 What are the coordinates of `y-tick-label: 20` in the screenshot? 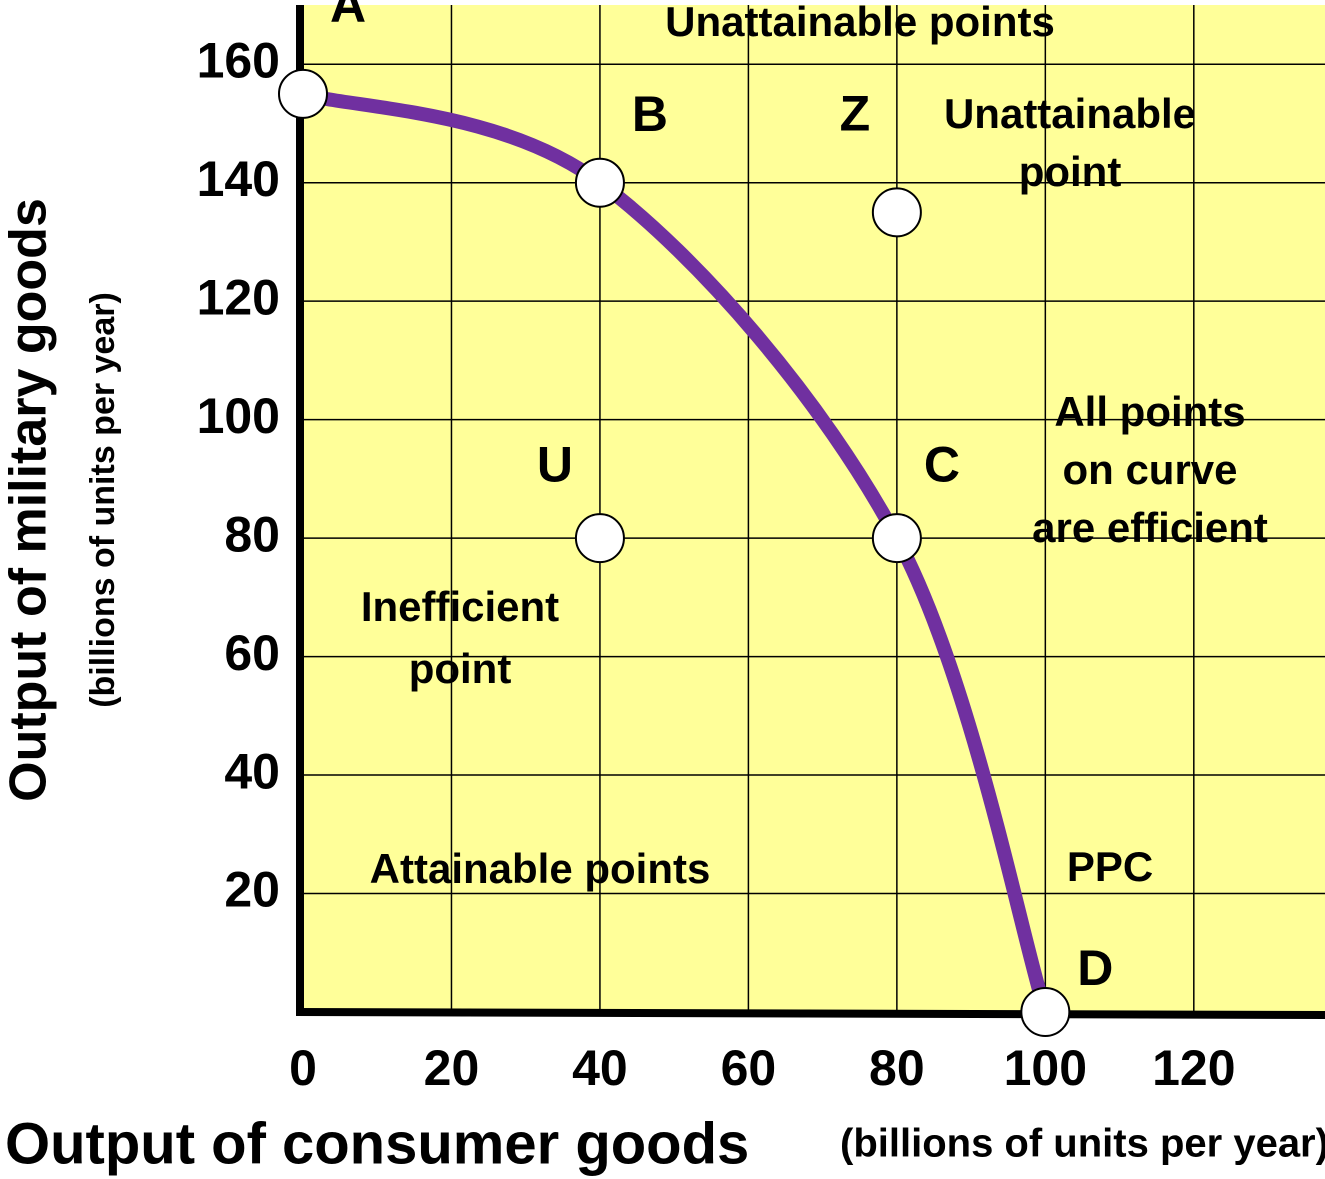 It's located at (252, 890).